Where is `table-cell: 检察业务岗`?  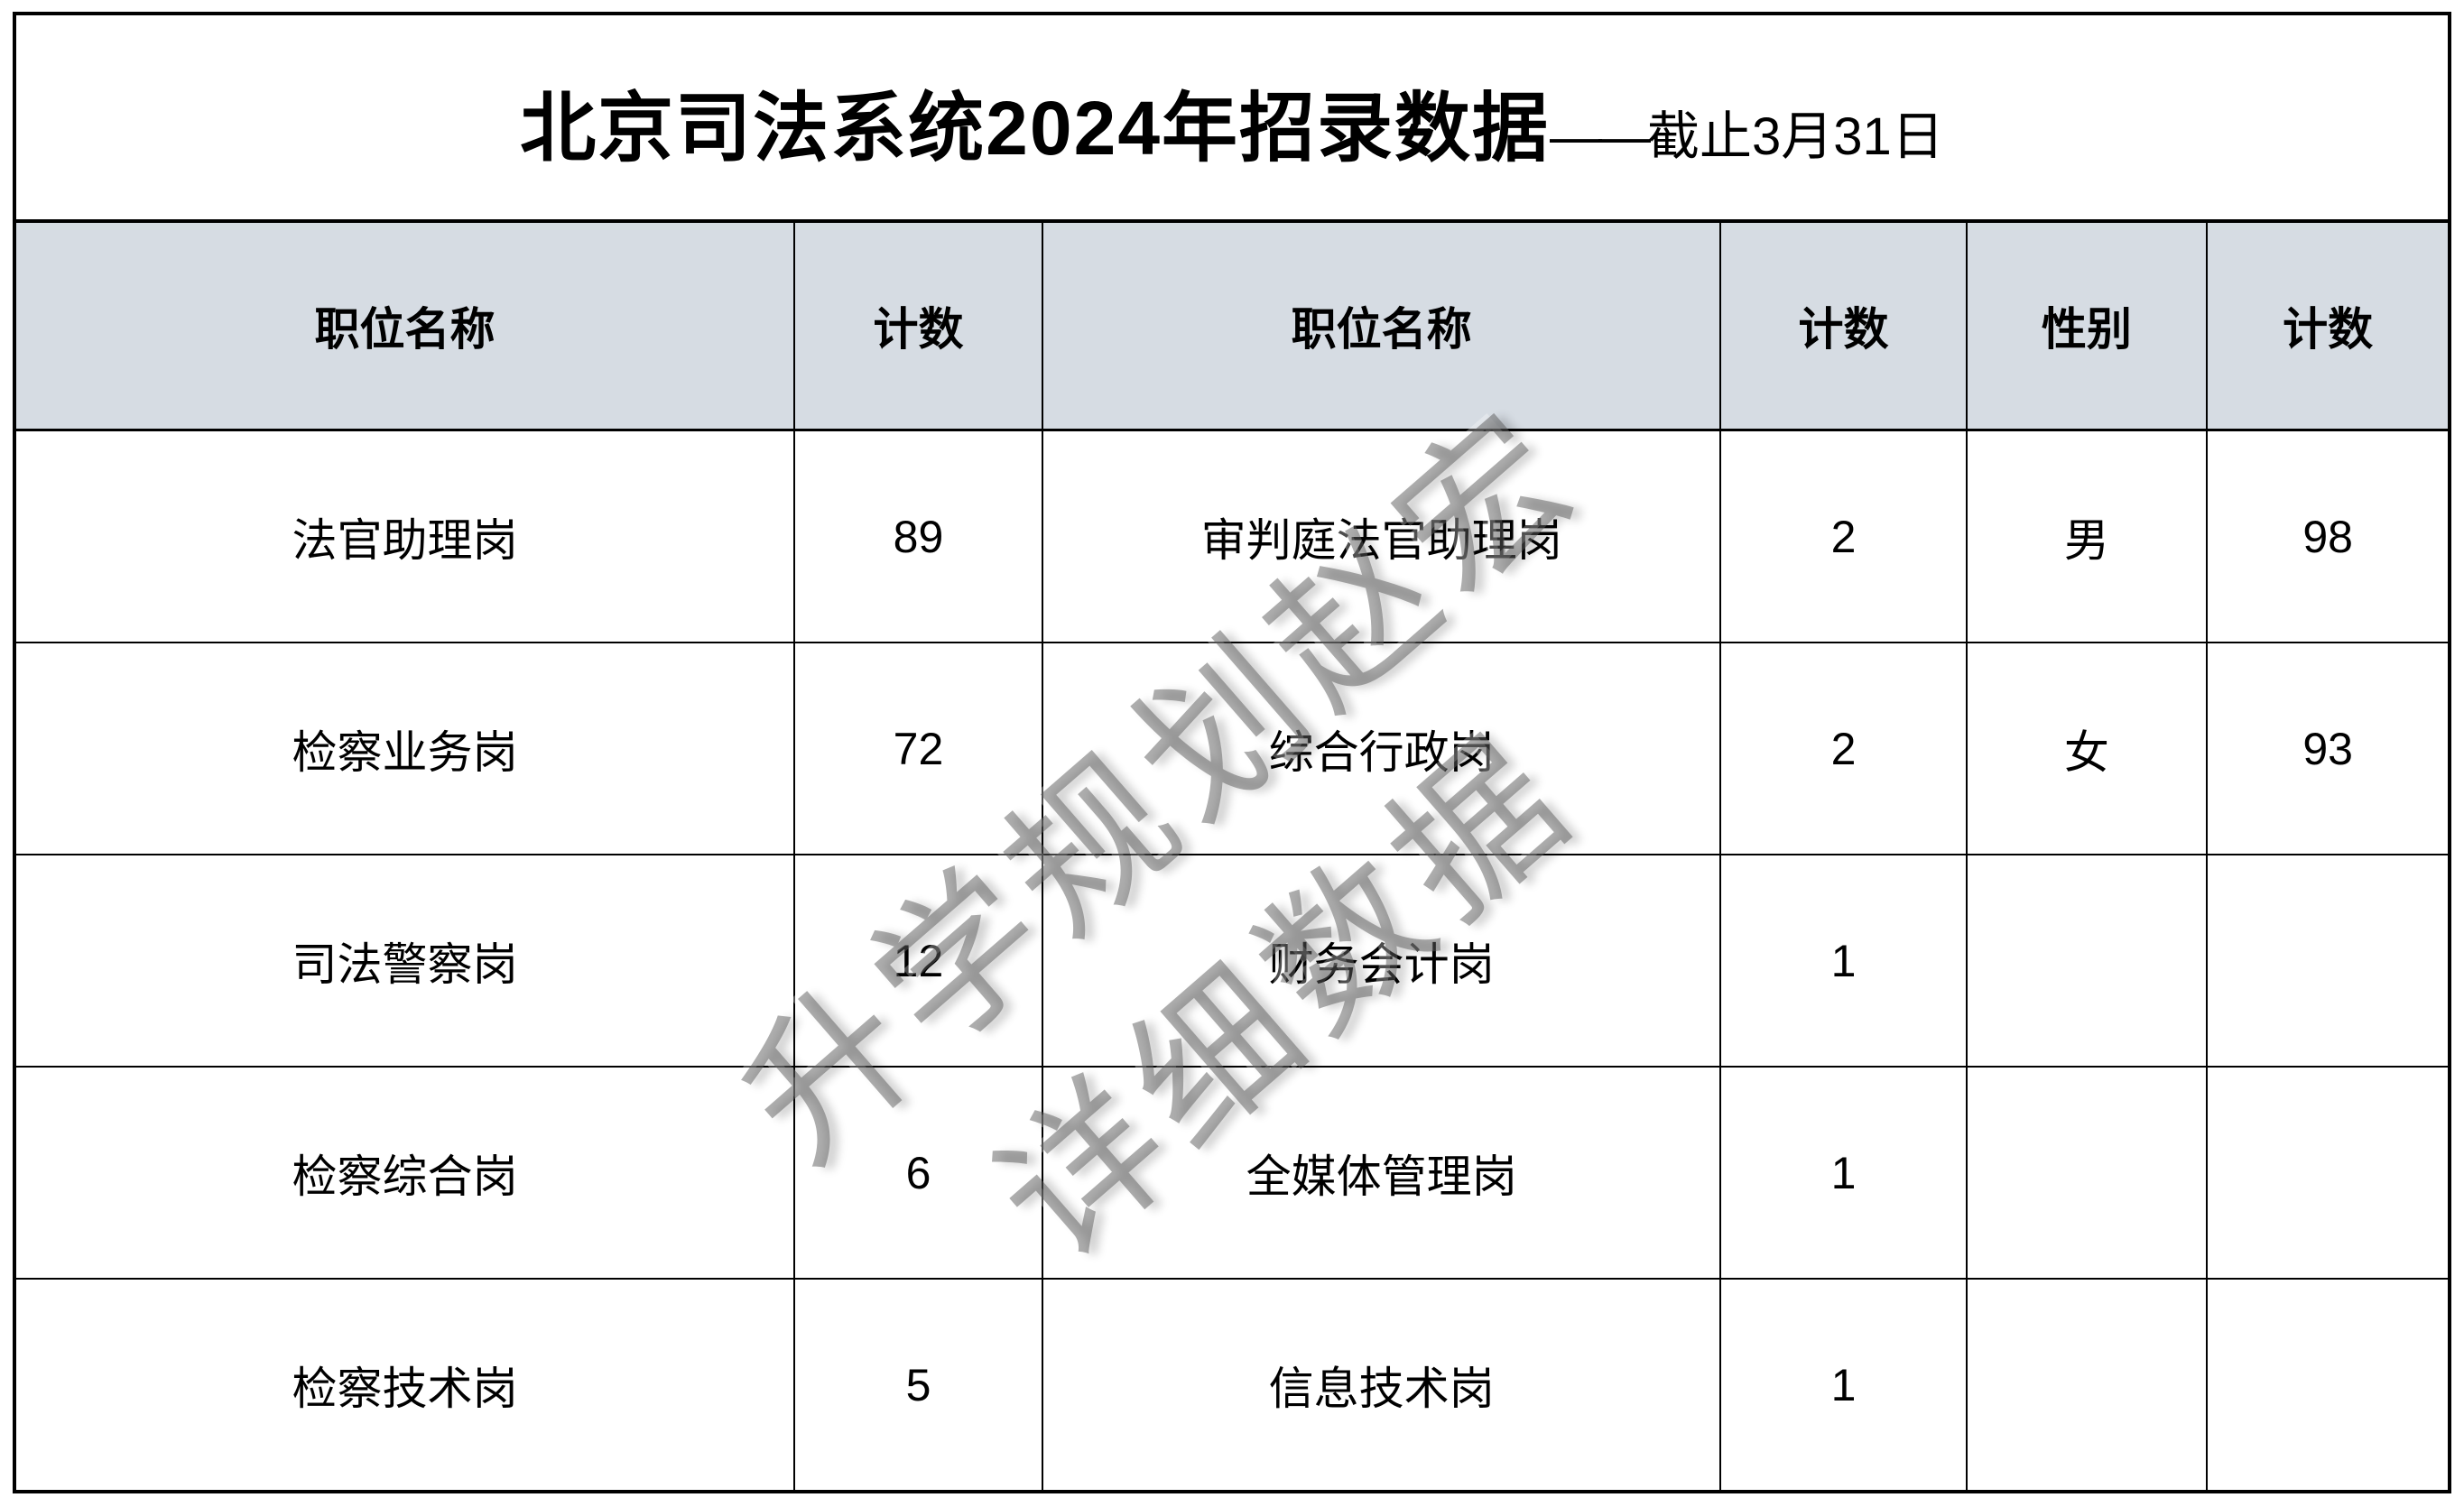
table-cell: 检察业务岗 is located at coordinates (406, 748).